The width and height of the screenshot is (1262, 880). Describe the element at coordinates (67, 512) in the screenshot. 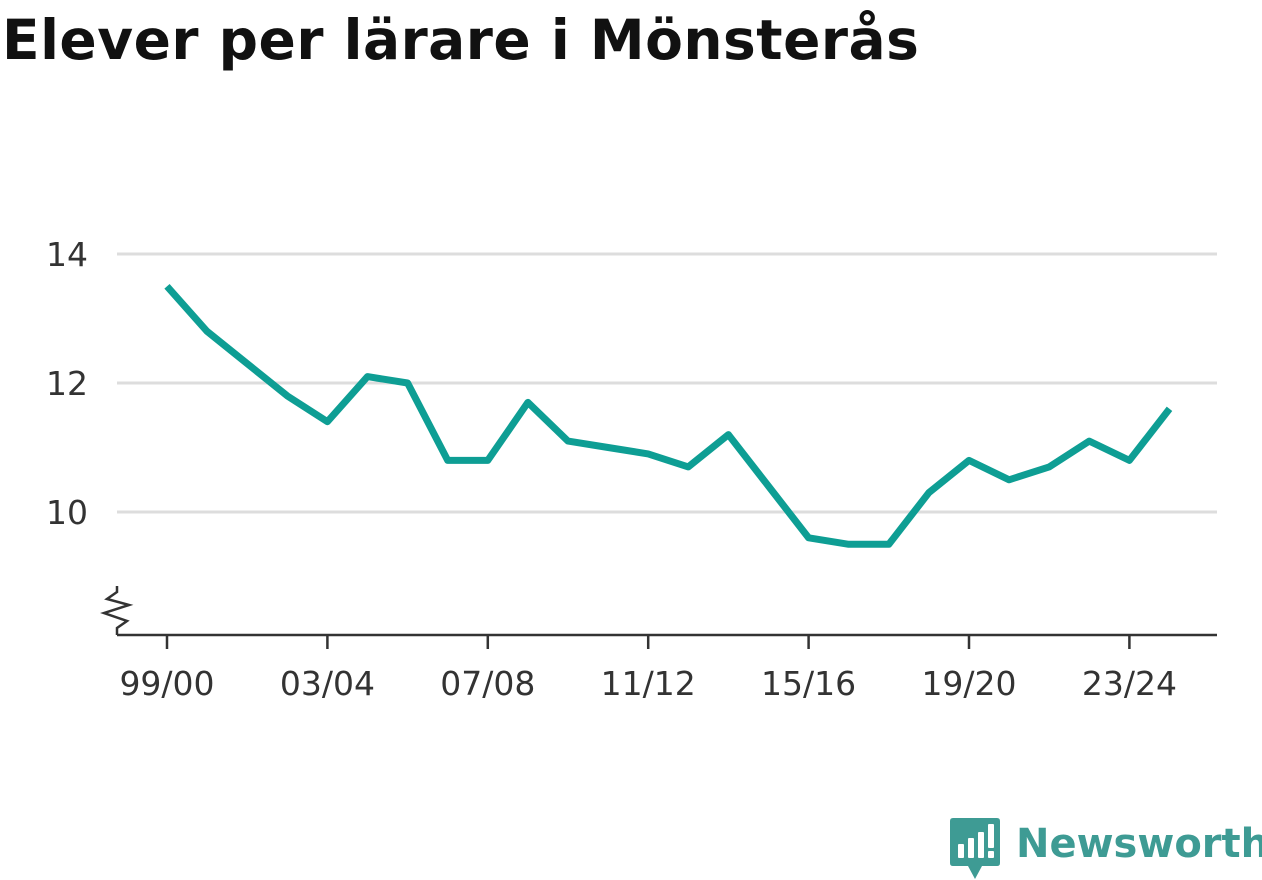

I see `y-tick-label: 10` at that location.